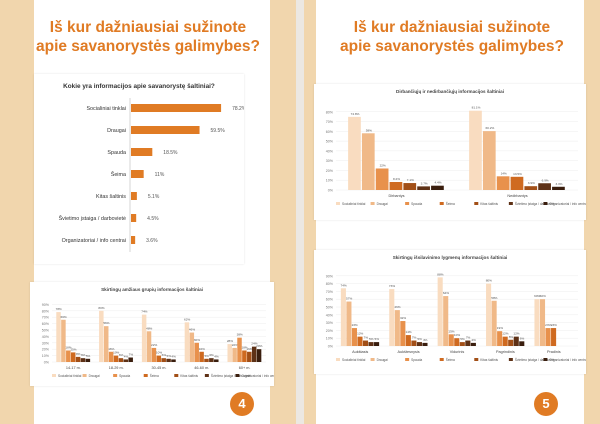 The width and height of the screenshot is (600, 424). Describe the element at coordinates (511, 337) in the screenshot. I see `data-label: 8%` at that location.